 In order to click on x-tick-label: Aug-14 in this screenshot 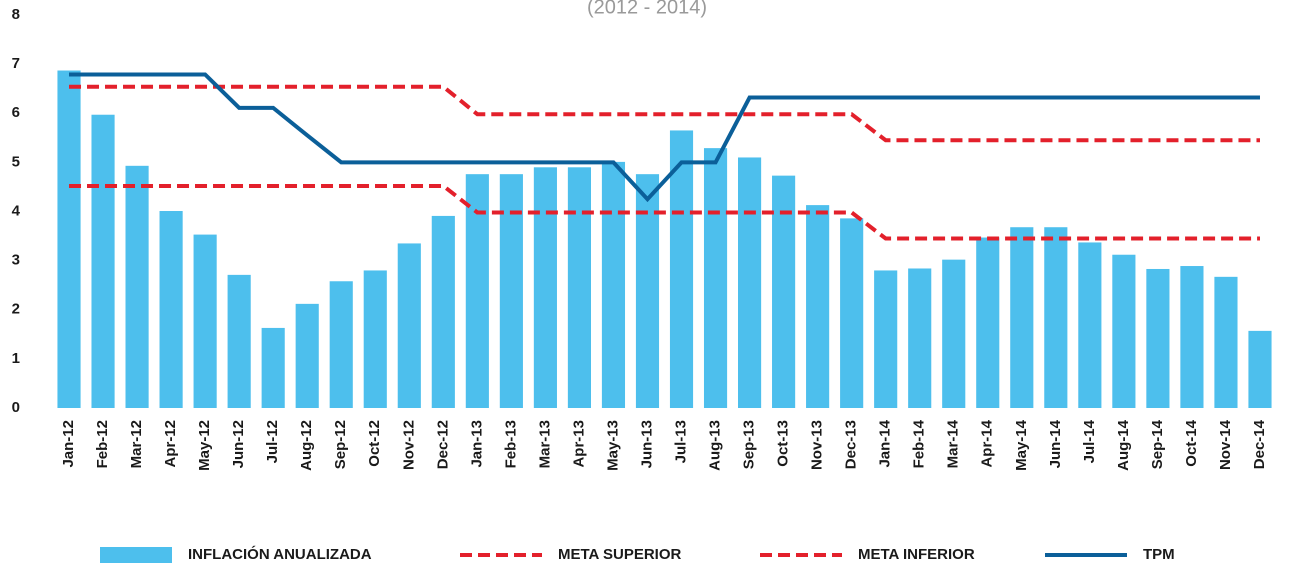, I will do `click(1123, 444)`.